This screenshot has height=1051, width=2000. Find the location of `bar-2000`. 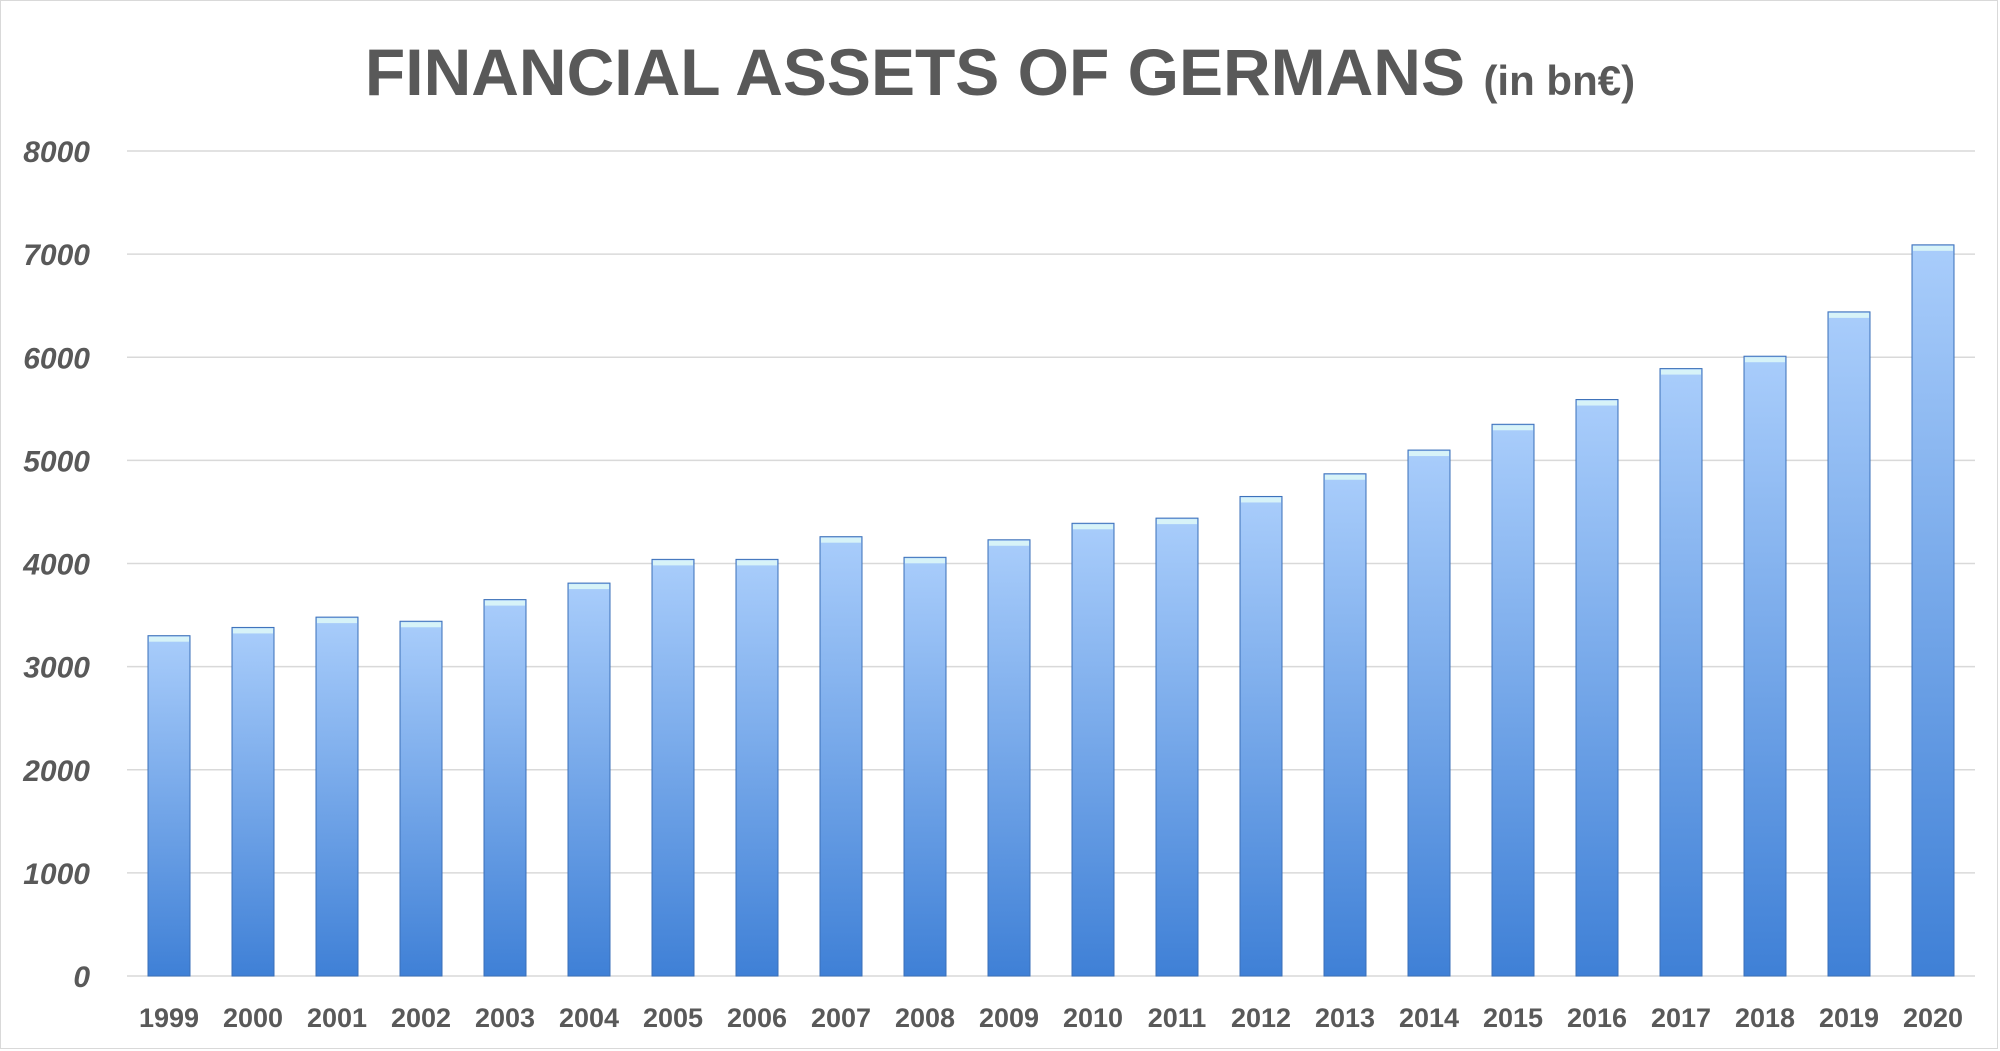

bar-2000 is located at coordinates (253, 801).